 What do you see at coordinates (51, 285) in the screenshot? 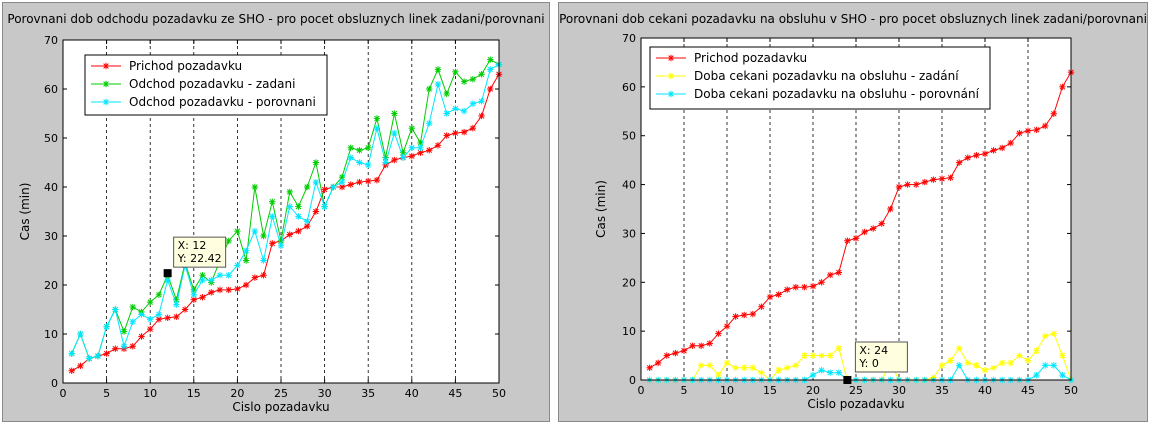
I see `y-tick-label: 20` at bounding box center [51, 285].